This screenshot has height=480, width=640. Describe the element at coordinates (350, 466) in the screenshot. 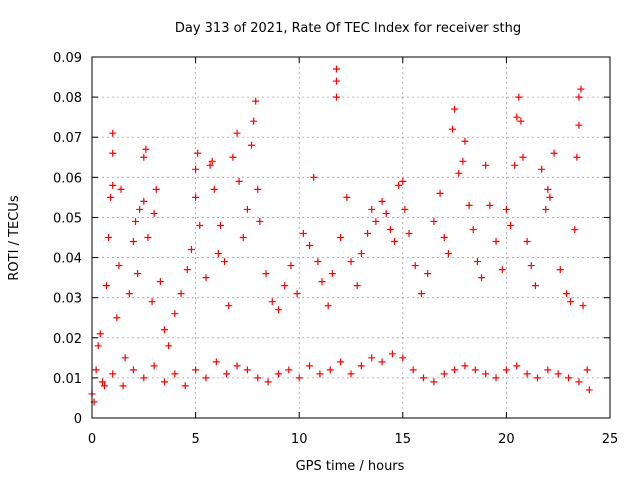

I see `x-axis-label: GPS time / hours` at that location.